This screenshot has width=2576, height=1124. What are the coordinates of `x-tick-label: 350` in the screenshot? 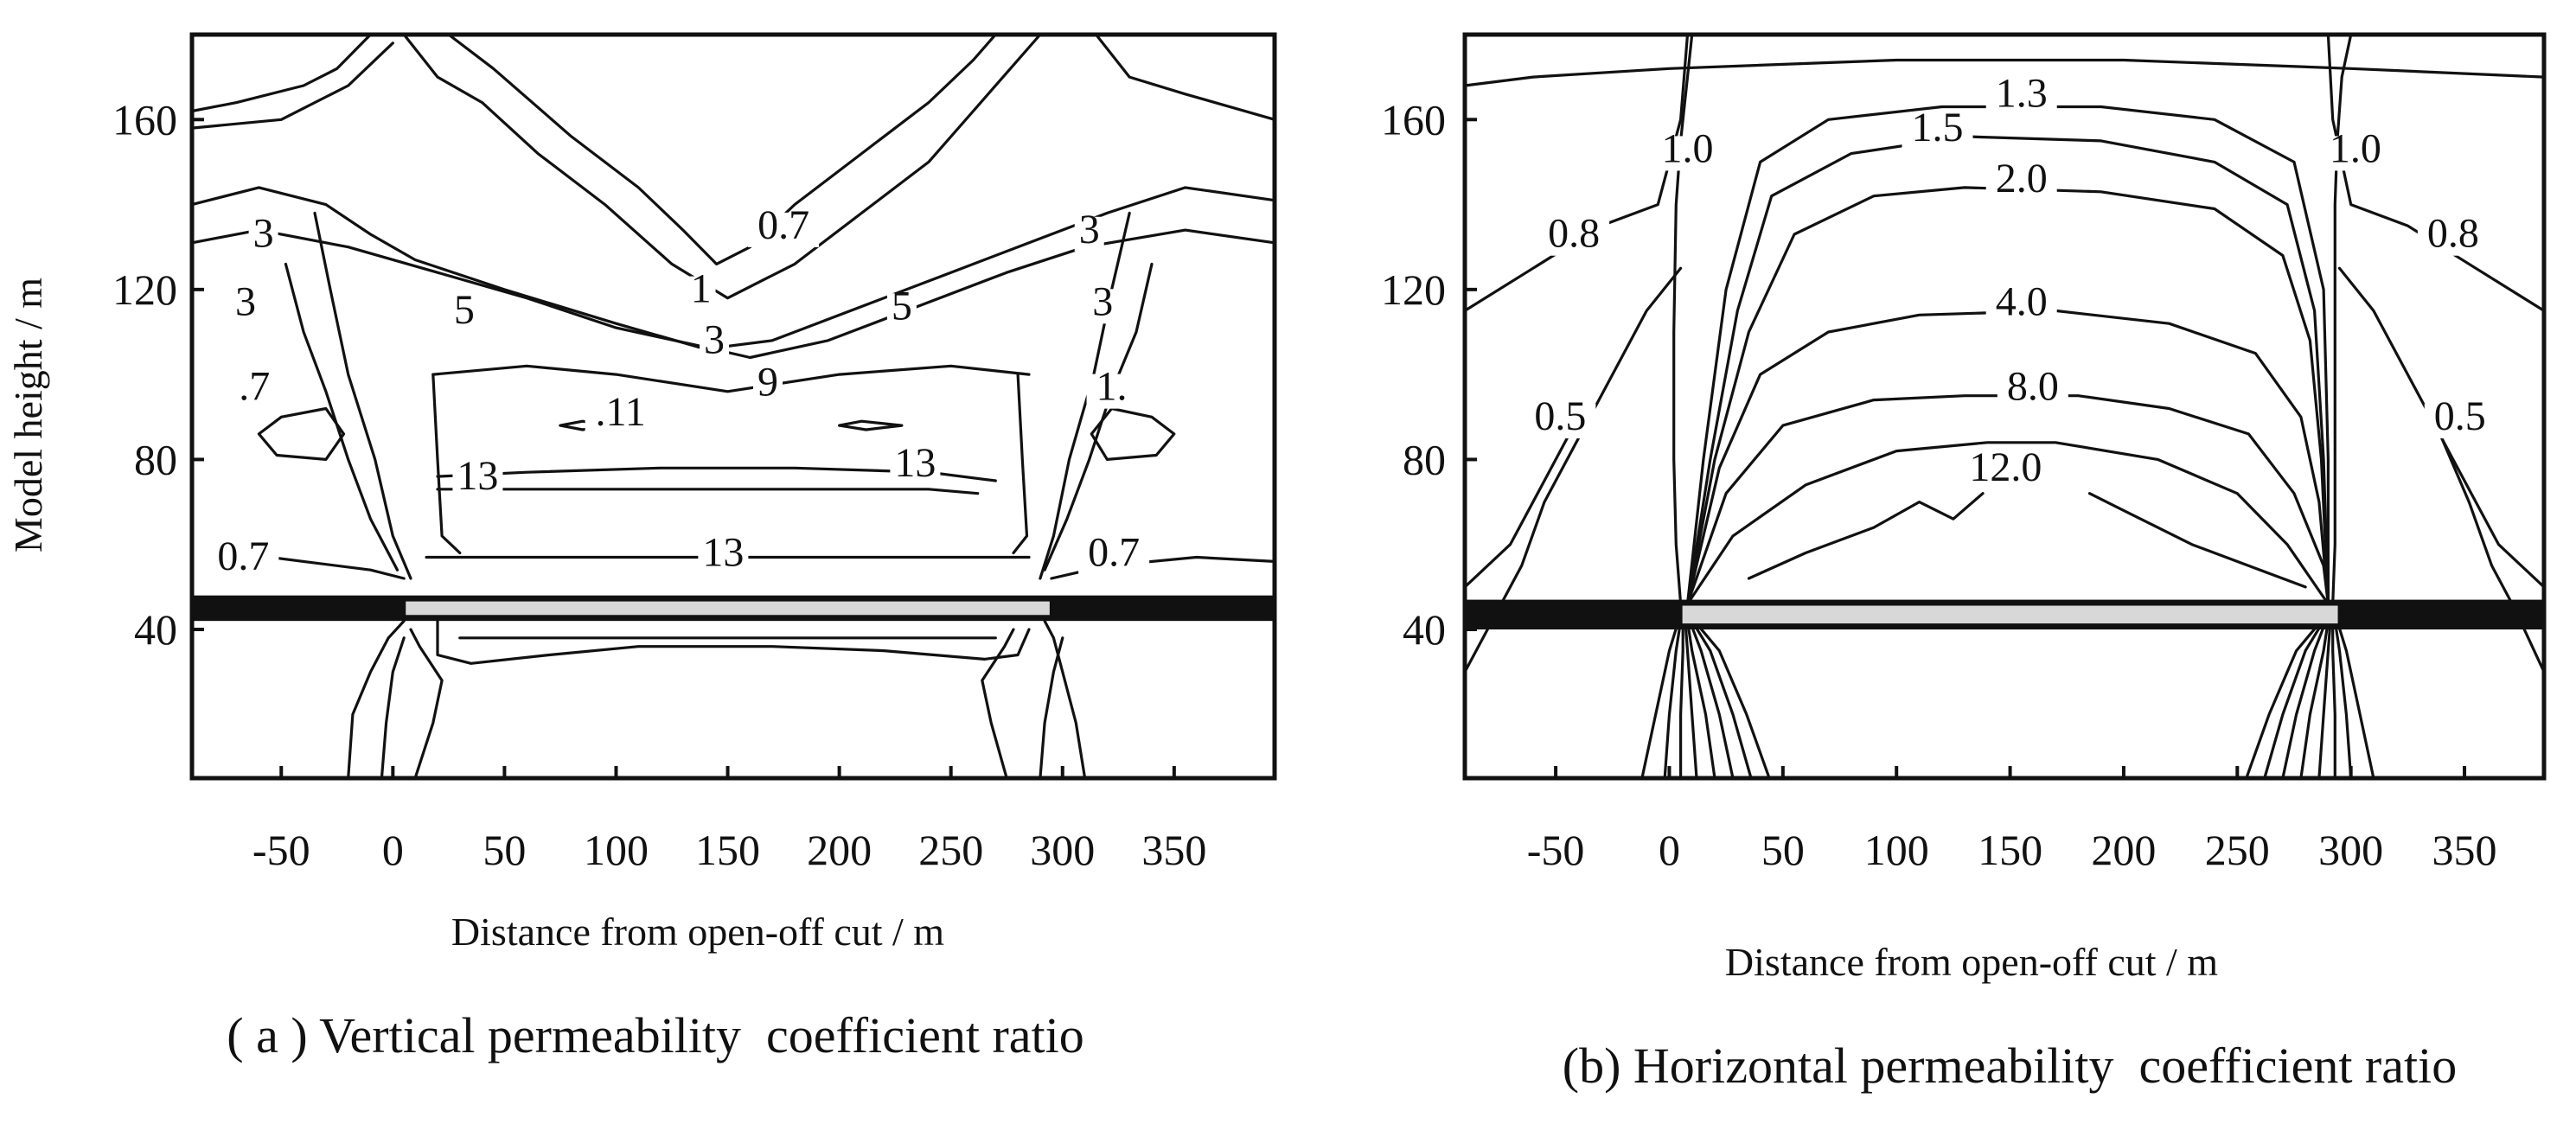 It's located at (1174, 850).